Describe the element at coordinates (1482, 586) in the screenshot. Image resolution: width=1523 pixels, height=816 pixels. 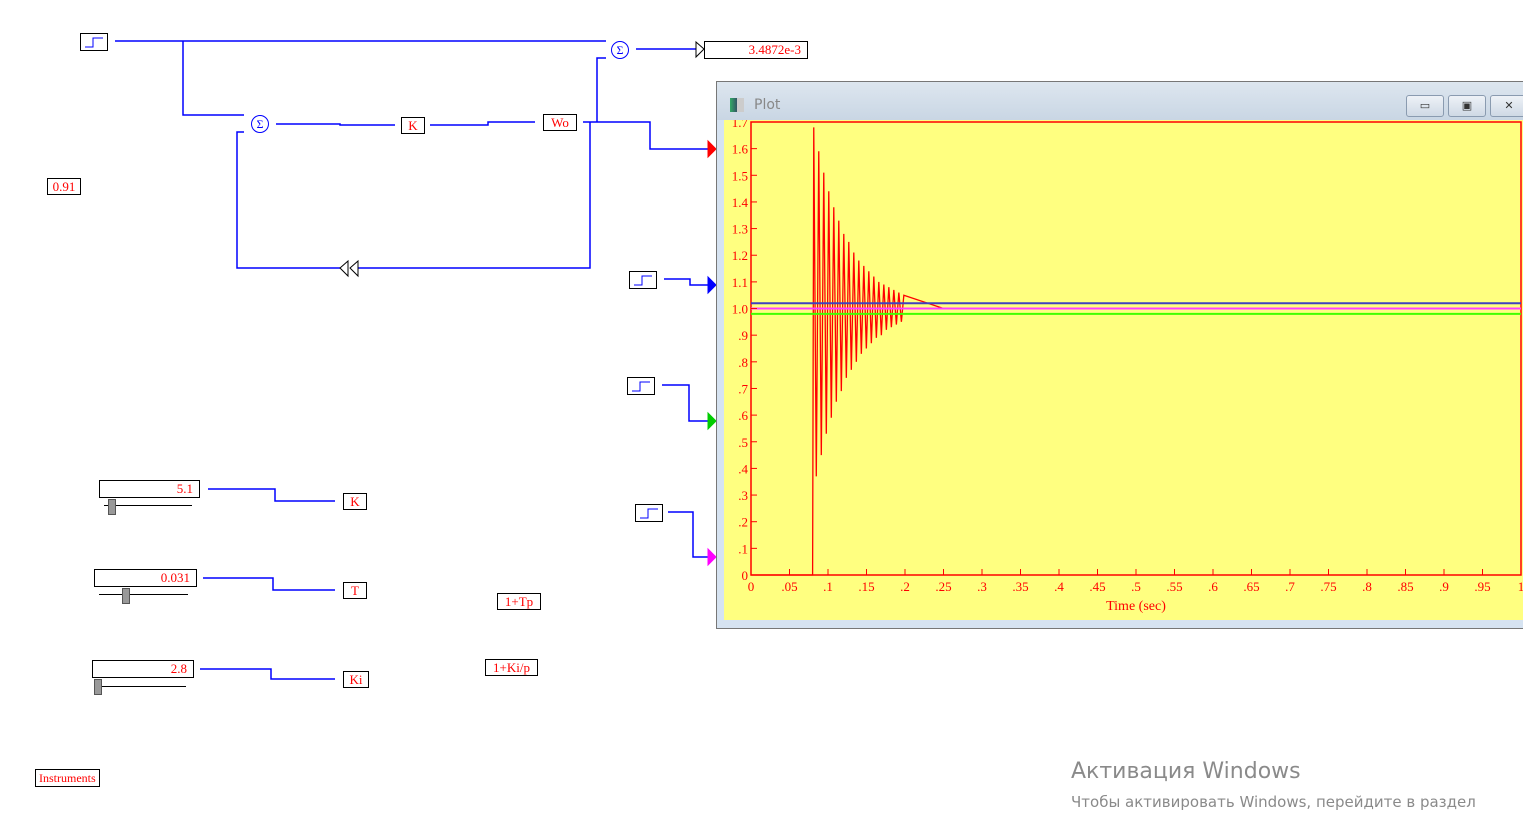
I see `x-tick-label: .95` at that location.